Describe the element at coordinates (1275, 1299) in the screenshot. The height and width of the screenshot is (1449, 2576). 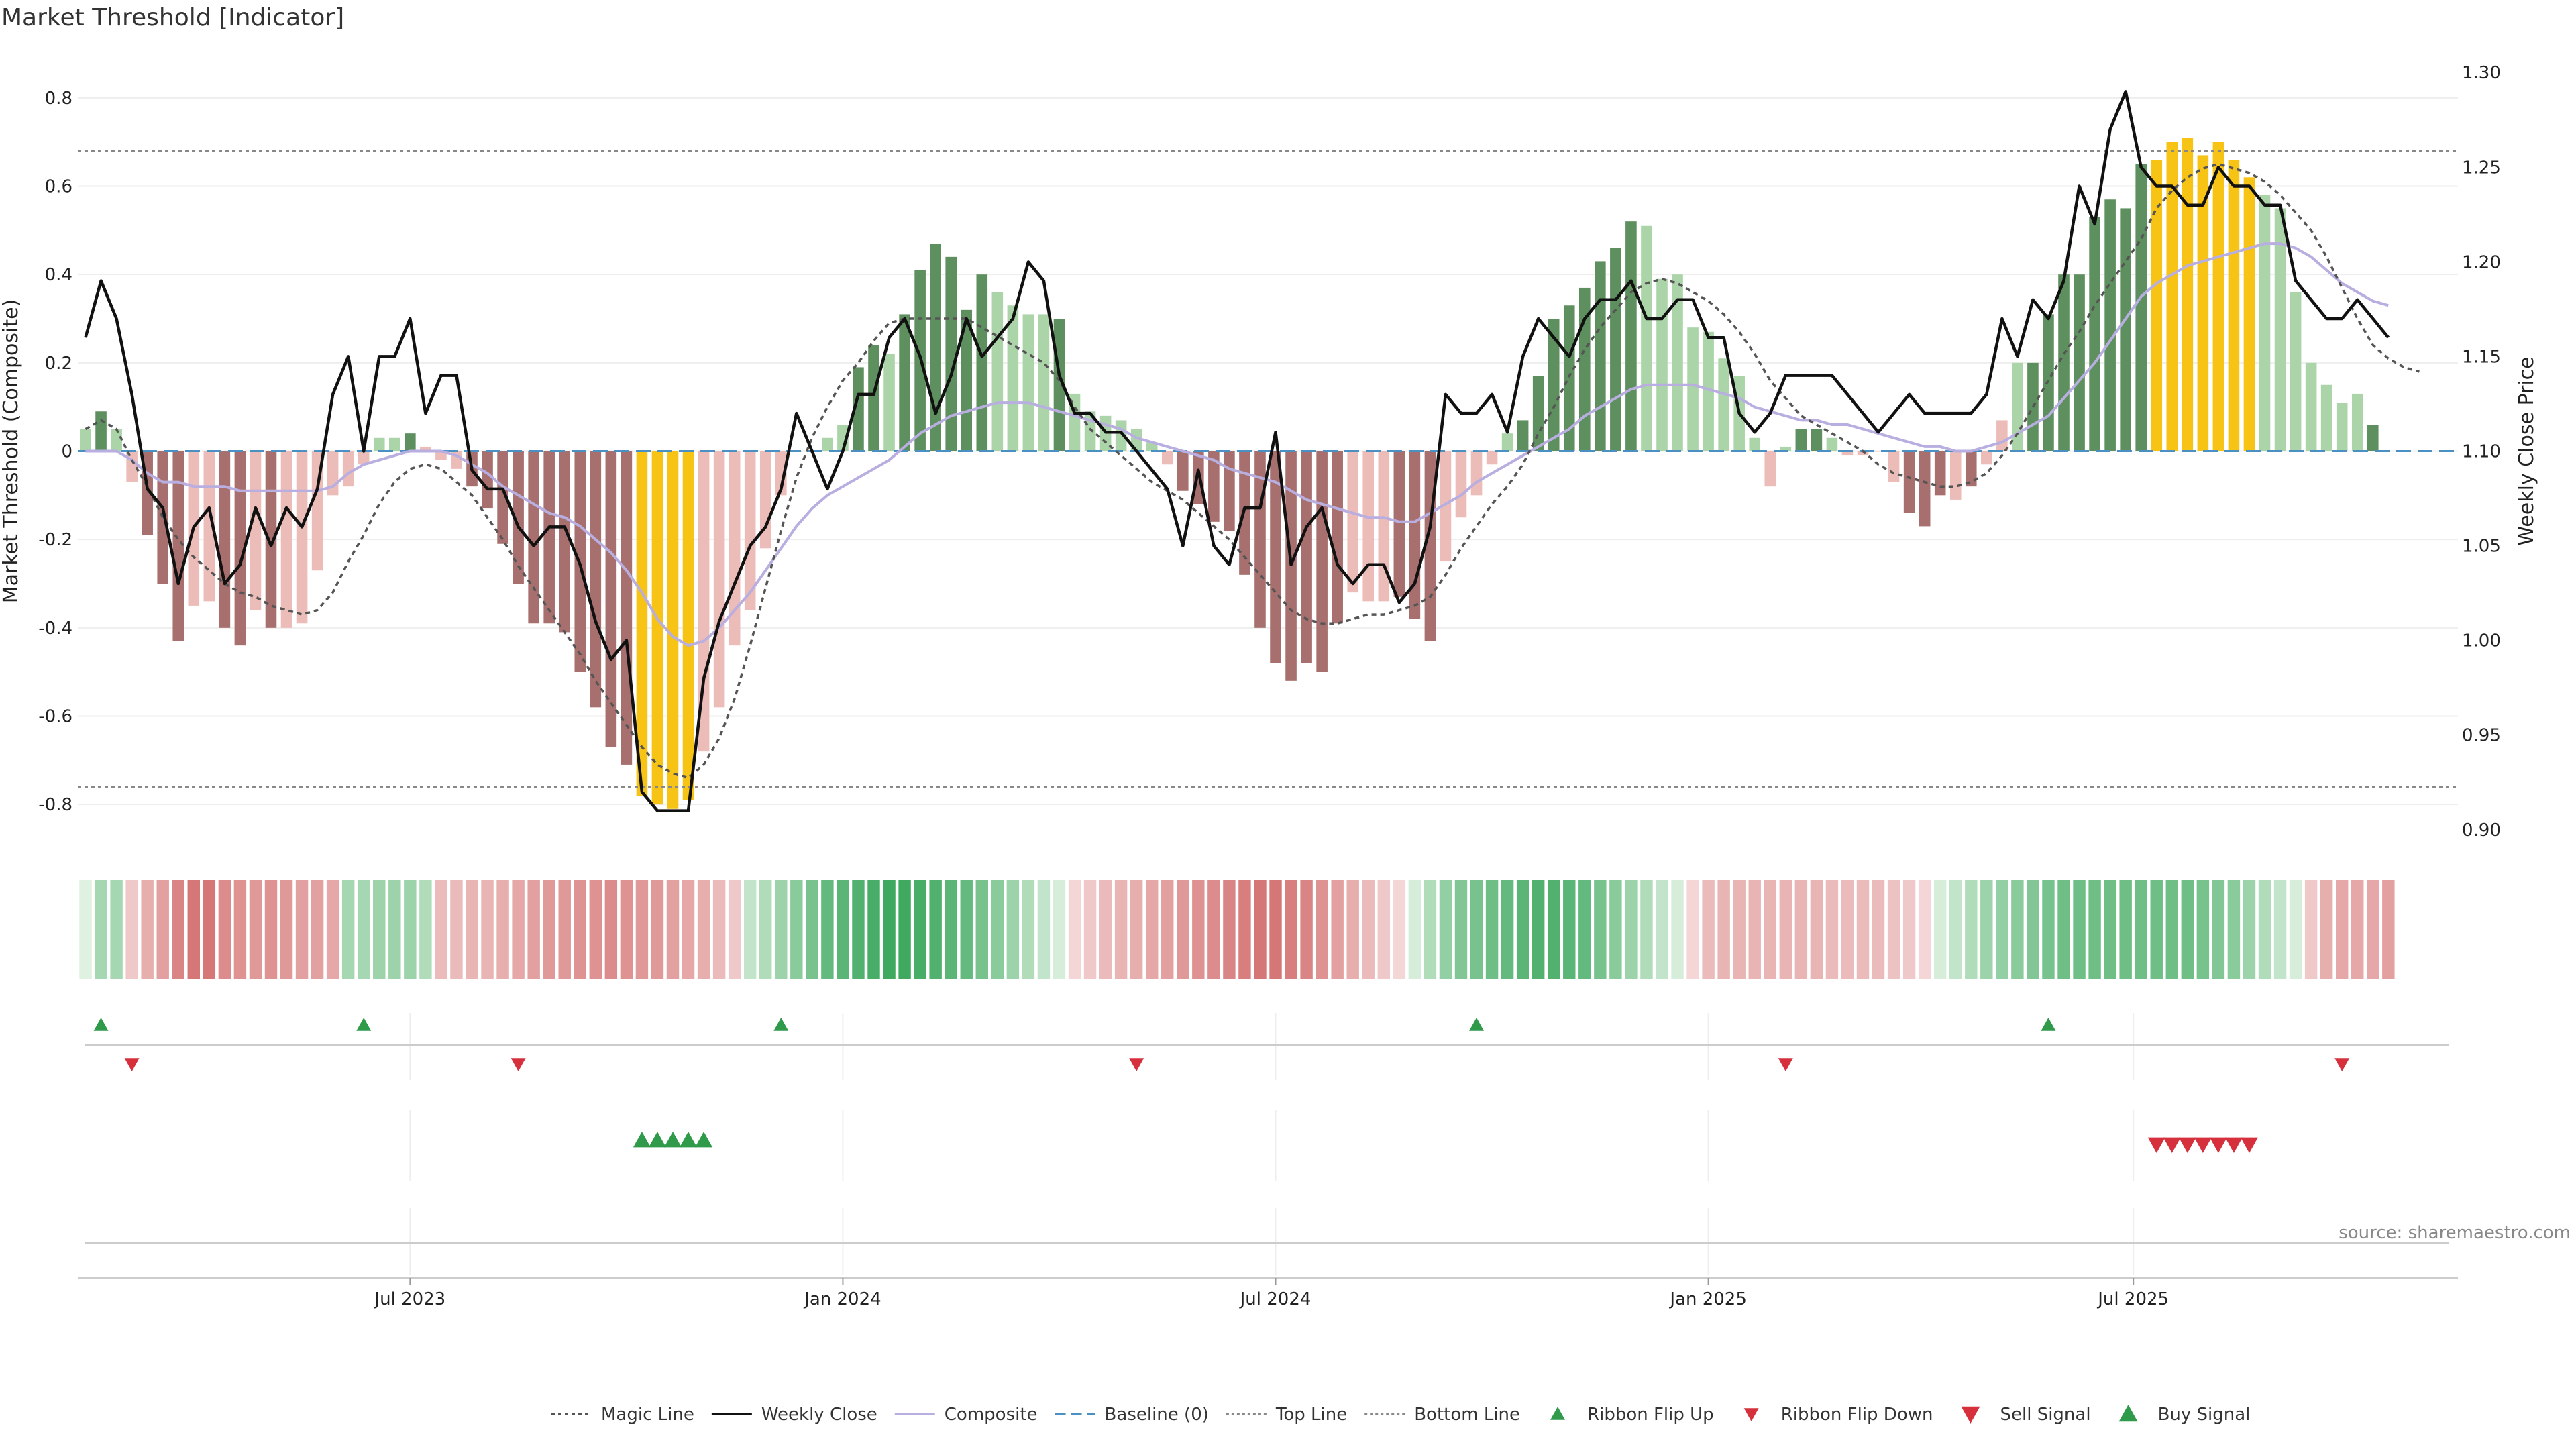
I see `x-tick-label: Jul 2024` at that location.